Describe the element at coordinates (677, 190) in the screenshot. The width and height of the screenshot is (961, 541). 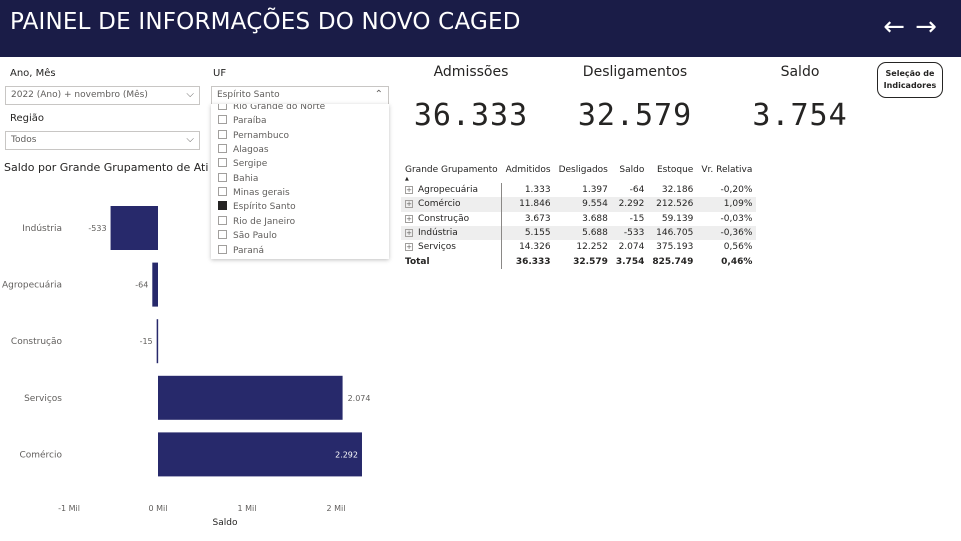
I see `table-cell: 32.186` at that location.